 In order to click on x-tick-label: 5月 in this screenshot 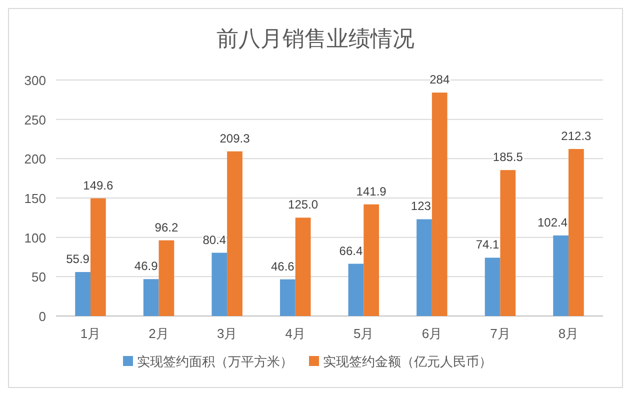, I will do `click(364, 333)`.